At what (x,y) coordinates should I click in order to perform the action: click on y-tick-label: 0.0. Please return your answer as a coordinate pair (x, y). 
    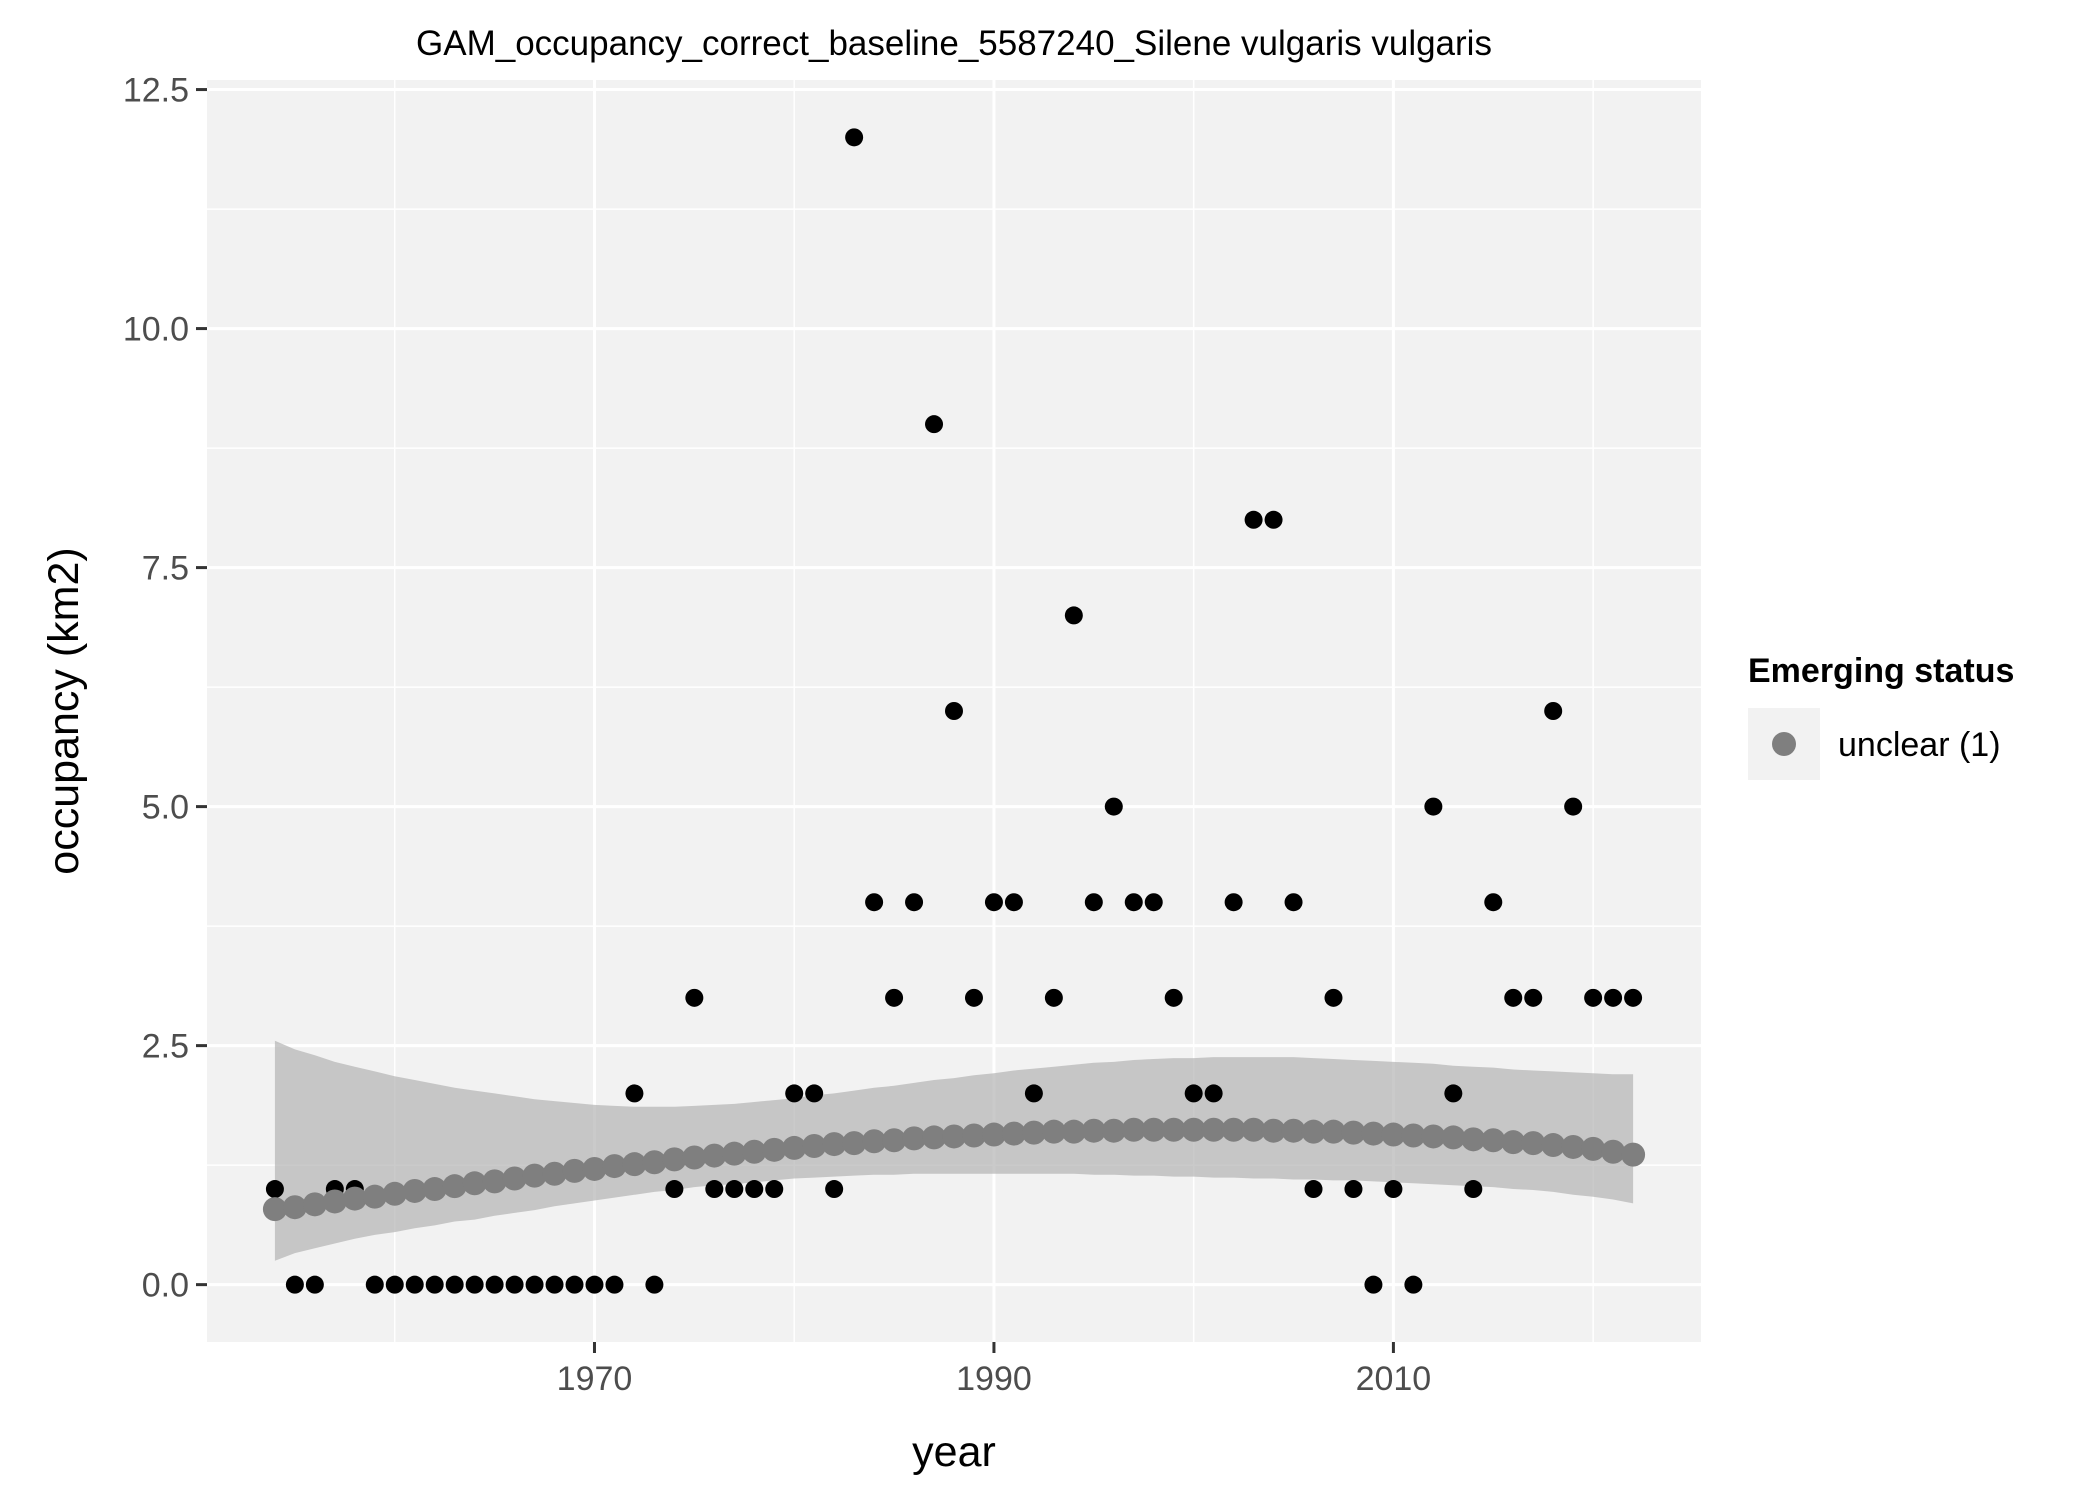
    Looking at the image, I should click on (165, 1286).